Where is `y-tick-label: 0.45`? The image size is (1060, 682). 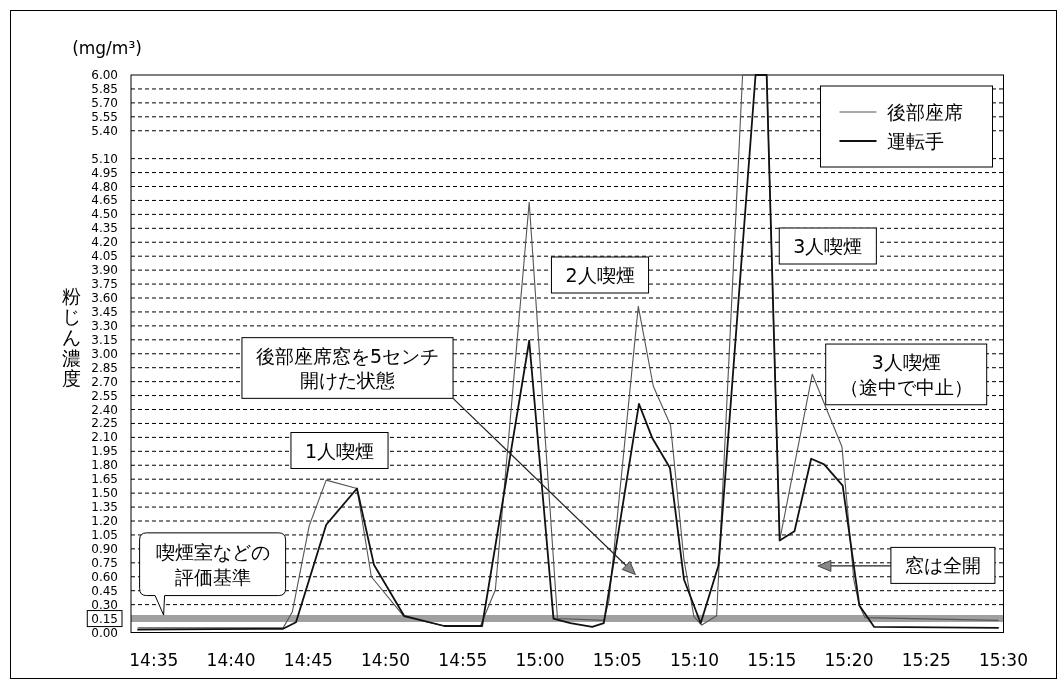 y-tick-label: 0.45 is located at coordinates (104, 590).